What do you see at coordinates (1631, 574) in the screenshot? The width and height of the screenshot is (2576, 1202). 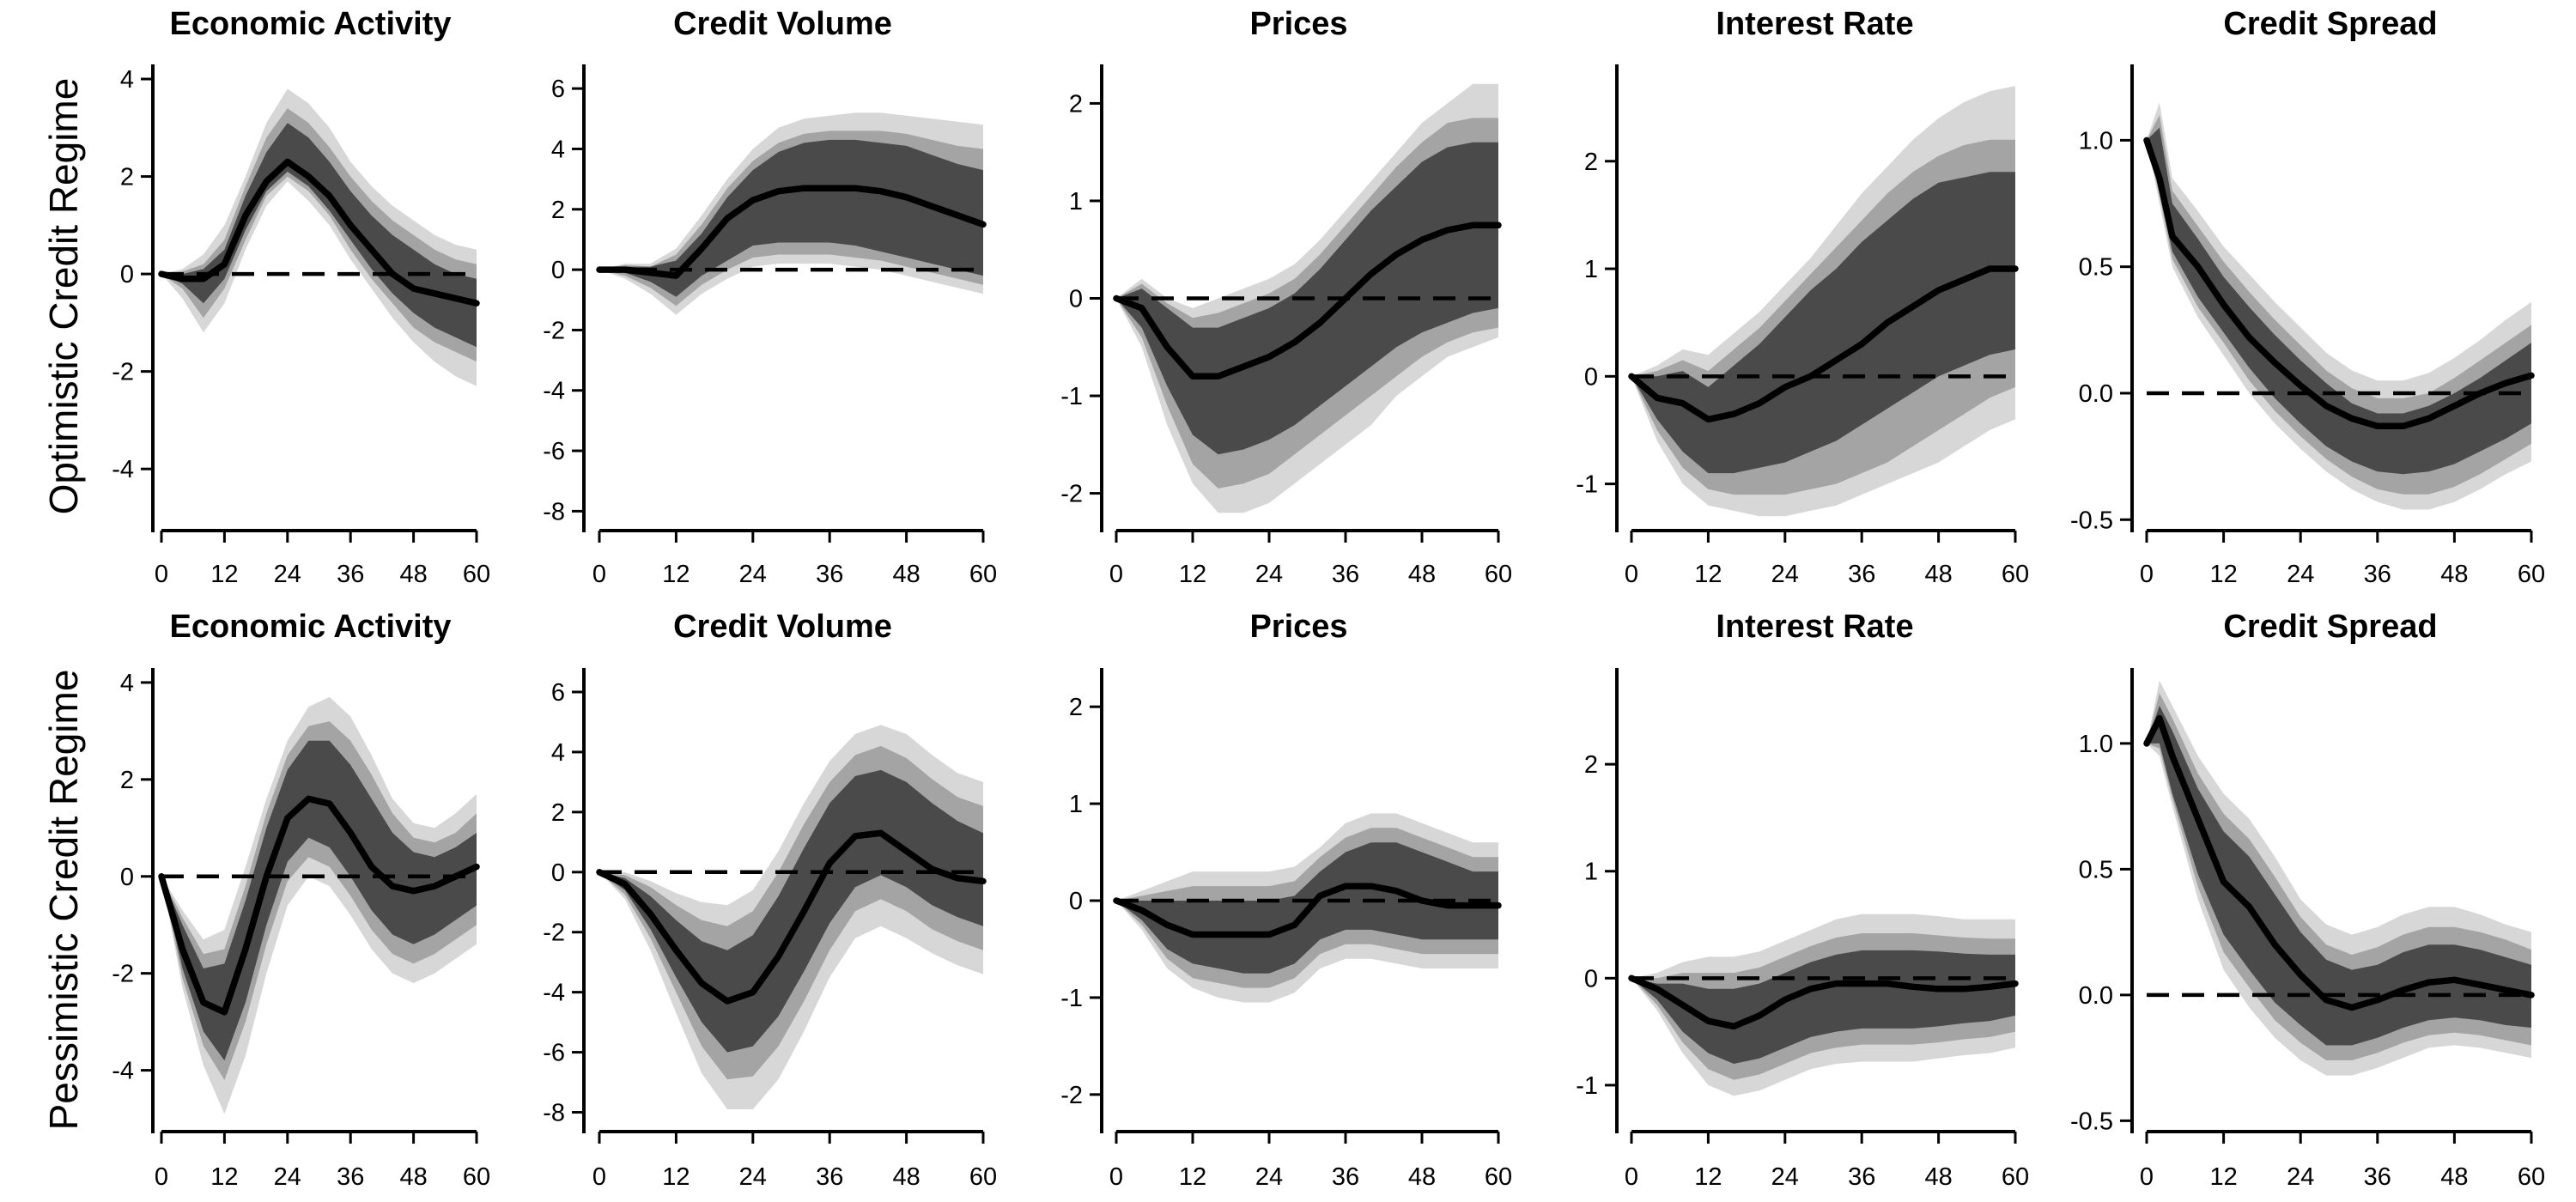 I see `optimistic-interest-rate-x-tick-label: 0` at bounding box center [1631, 574].